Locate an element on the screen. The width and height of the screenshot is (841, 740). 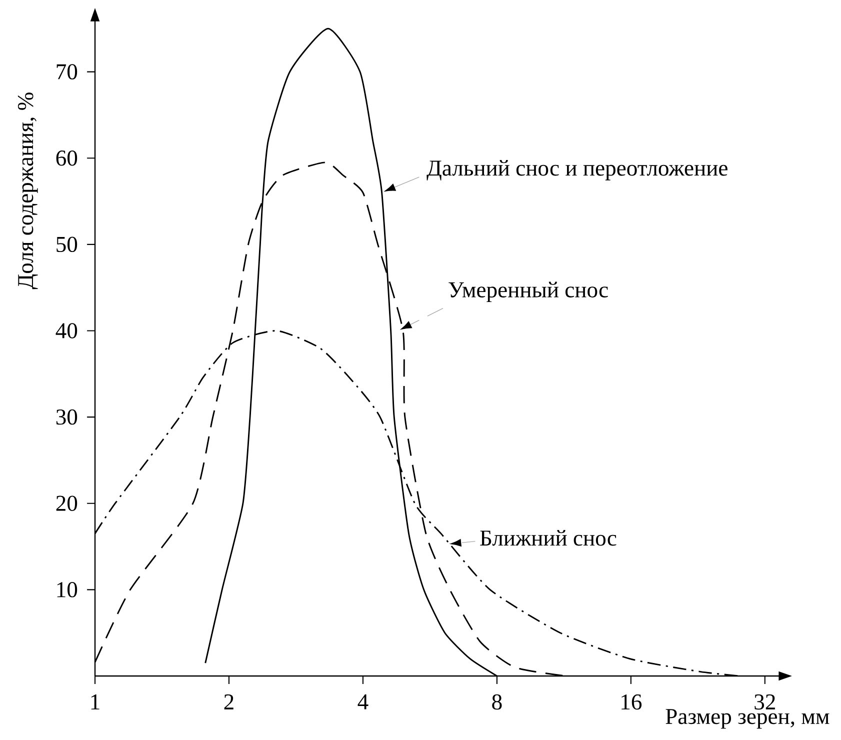
x-tick-label: 2 is located at coordinates (229, 702).